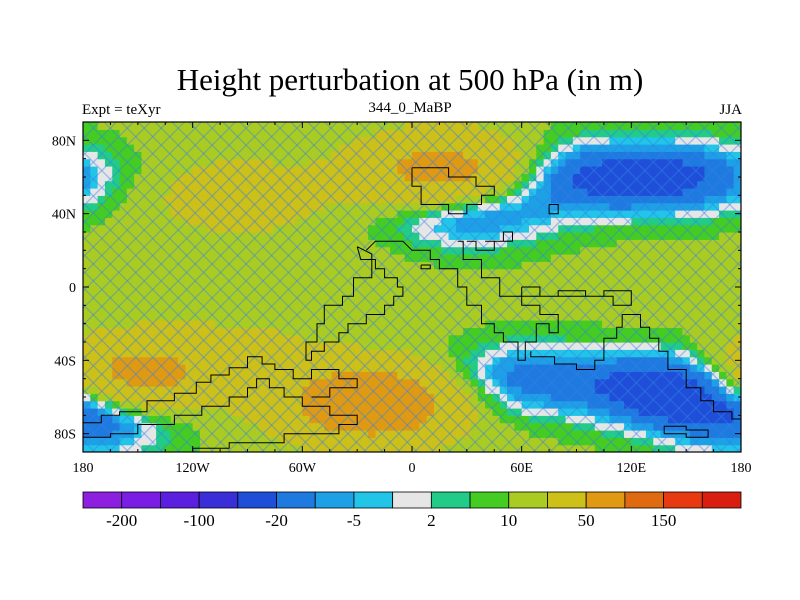 The image size is (800, 600). I want to click on x-tick-label: 120E, so click(632, 468).